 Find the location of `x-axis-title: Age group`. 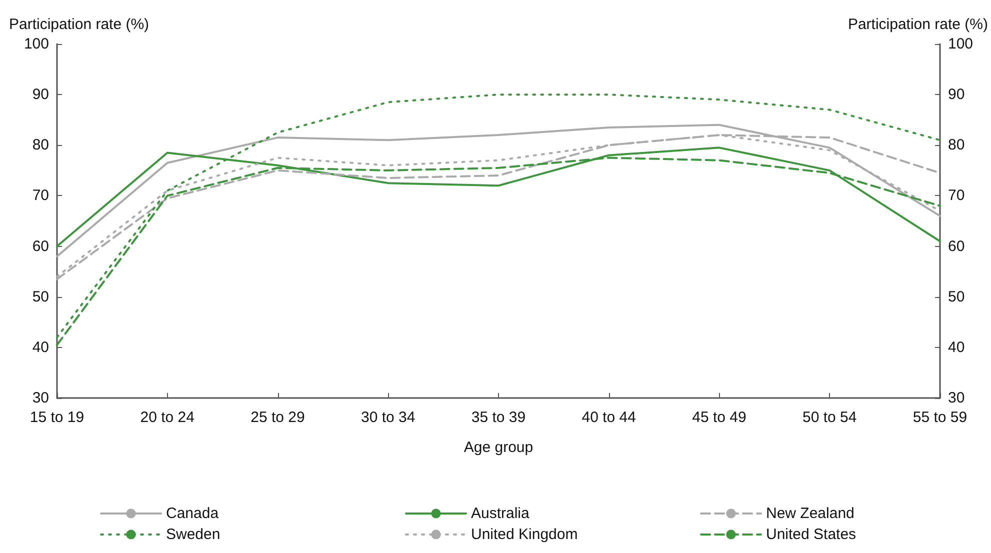

x-axis-title: Age group is located at coordinates (499, 447).